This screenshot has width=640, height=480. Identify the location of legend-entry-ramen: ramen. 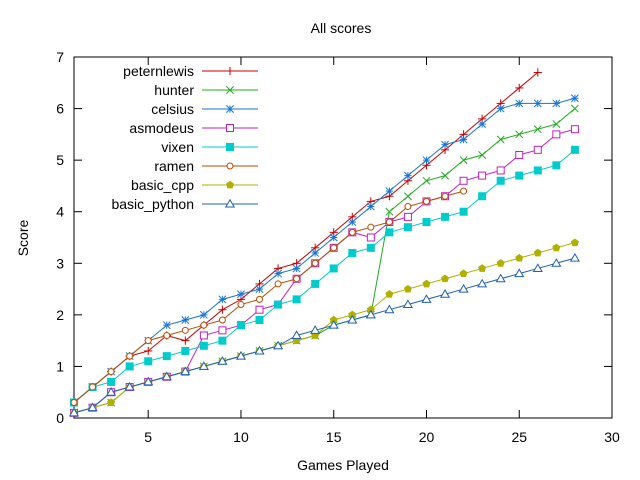
(206, 166).